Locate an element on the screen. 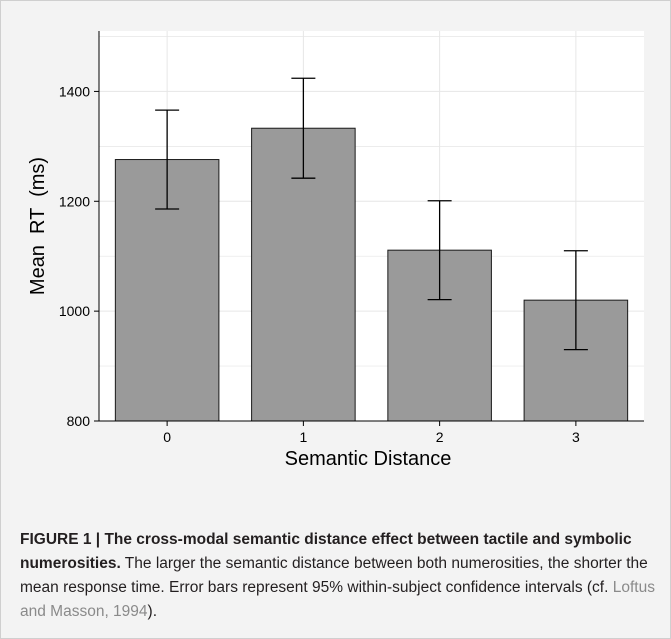  caption-label: FIGURE 1 | is located at coordinates (62, 539).